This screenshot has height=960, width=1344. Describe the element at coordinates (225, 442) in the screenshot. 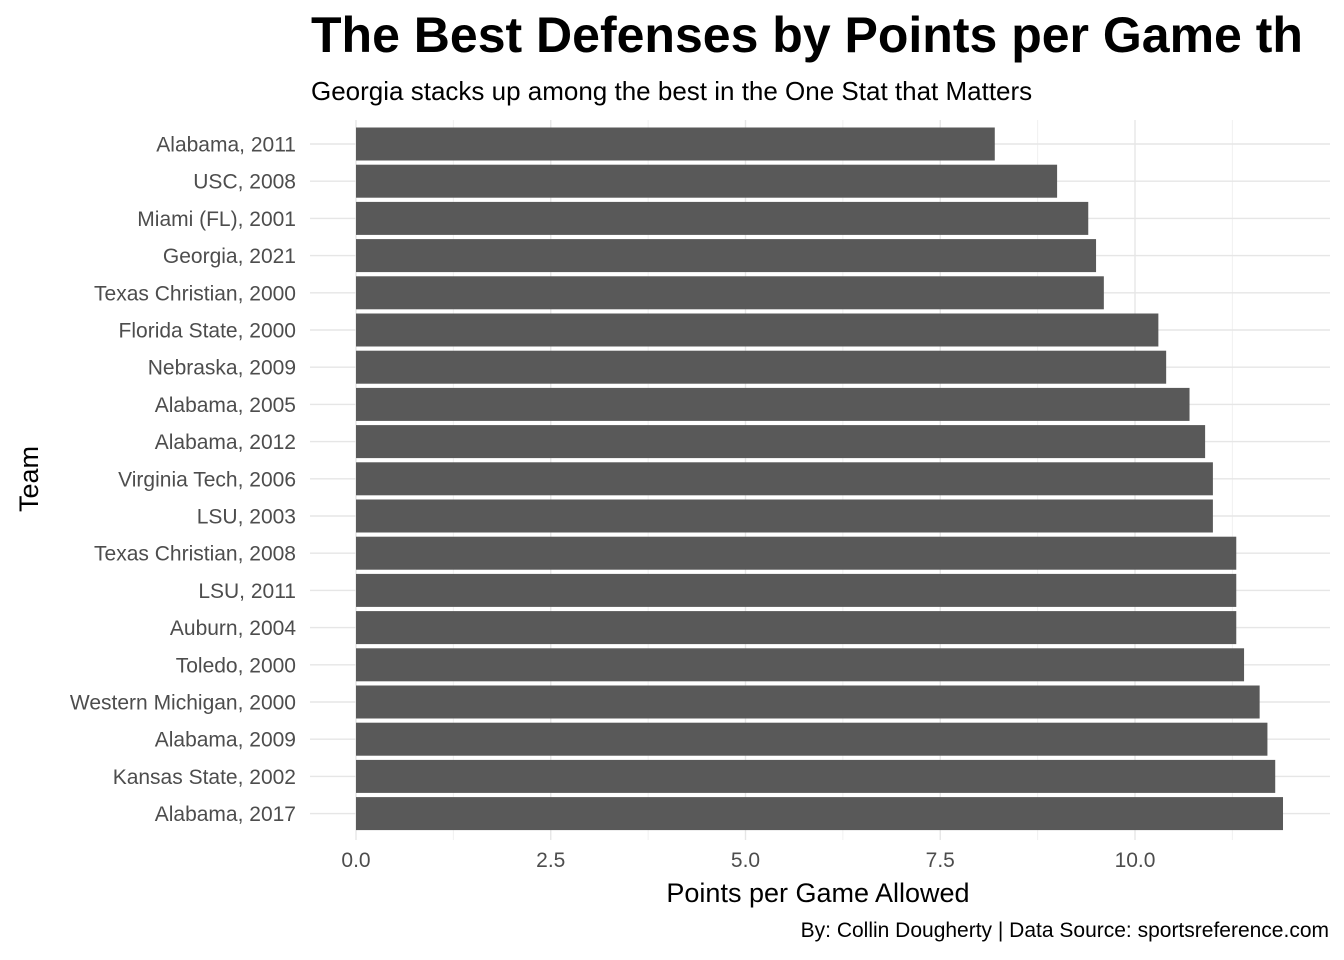

I see `y-tick-label: Alabama, 2012` at that location.